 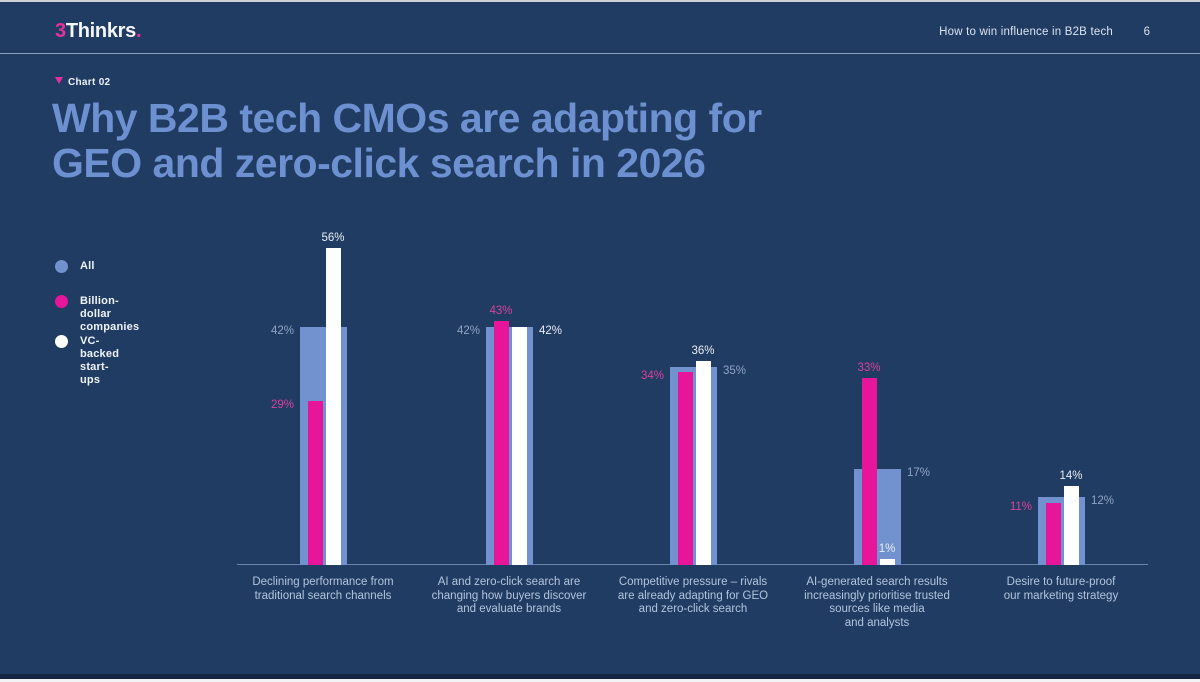 What do you see at coordinates (89, 82) in the screenshot?
I see `chart-kicker-label: Chart 02` at bounding box center [89, 82].